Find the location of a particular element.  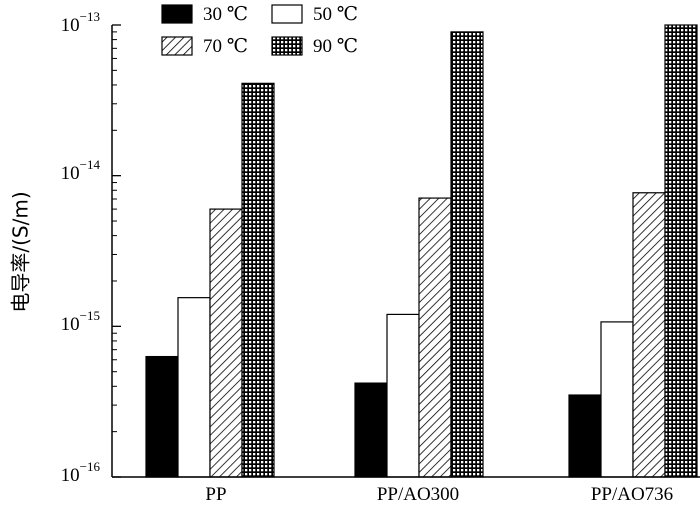

legend-label-50: 50 ℃ is located at coordinates (335, 14).